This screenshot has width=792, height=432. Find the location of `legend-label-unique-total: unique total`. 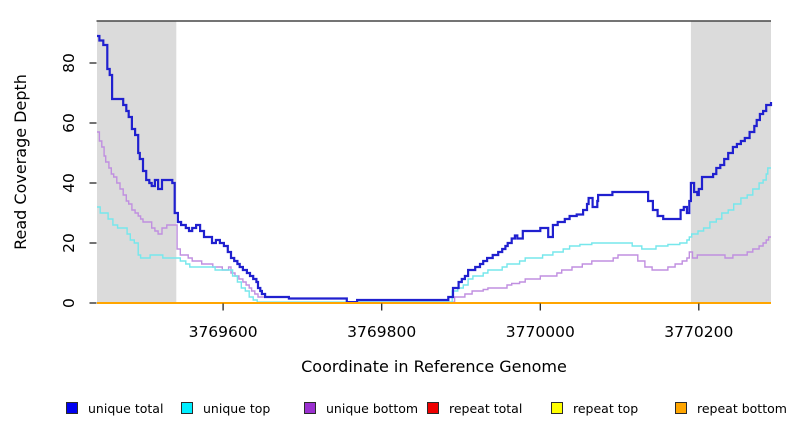

legend-label-unique-total: unique total is located at coordinates (126, 408).